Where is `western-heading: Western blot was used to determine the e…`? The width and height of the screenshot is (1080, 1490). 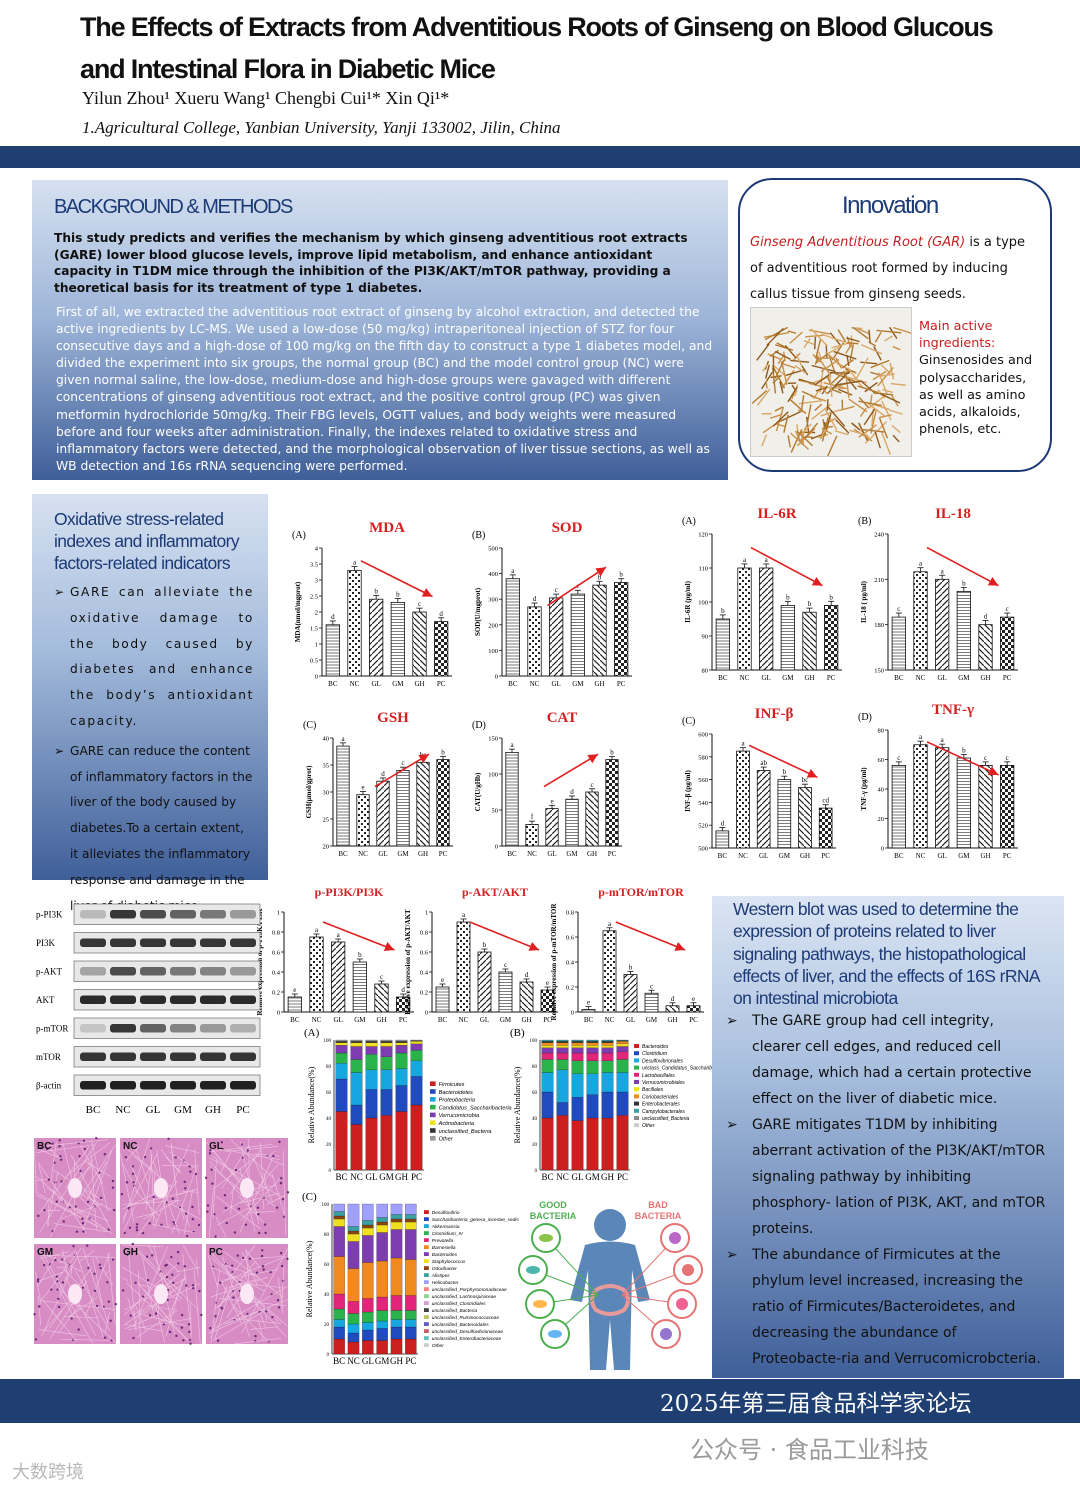
western-heading: Western blot was used to determine the e… is located at coordinates (886, 954).